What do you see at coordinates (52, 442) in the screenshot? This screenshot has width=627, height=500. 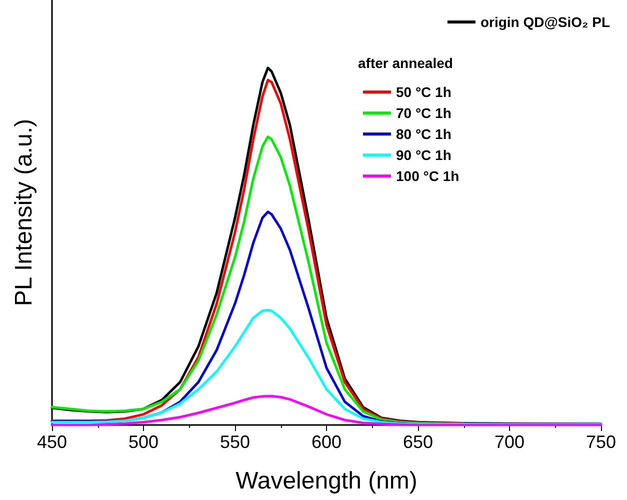 I see `x-tick-label: 450` at bounding box center [52, 442].